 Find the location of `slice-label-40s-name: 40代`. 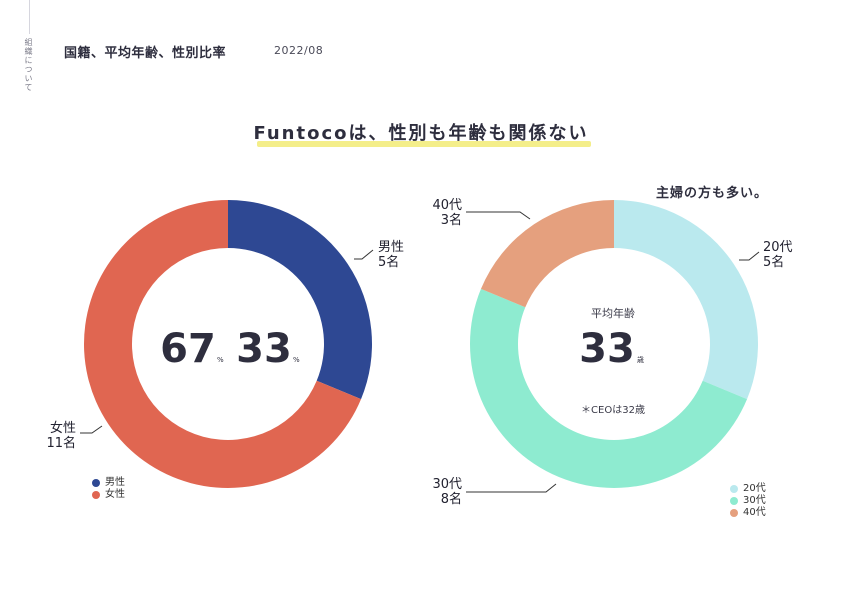

slice-label-40s-name: 40代 is located at coordinates (447, 205).